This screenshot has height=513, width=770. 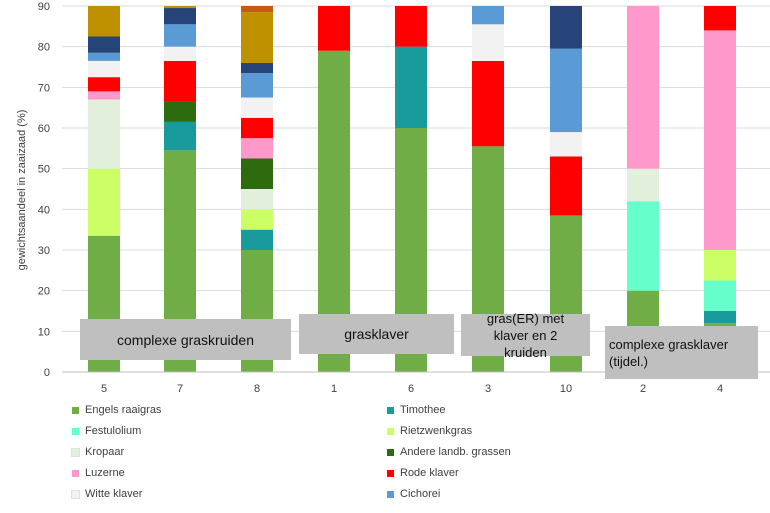 I want to click on legend-item: Rietzwenkgras, so click(x=429, y=431).